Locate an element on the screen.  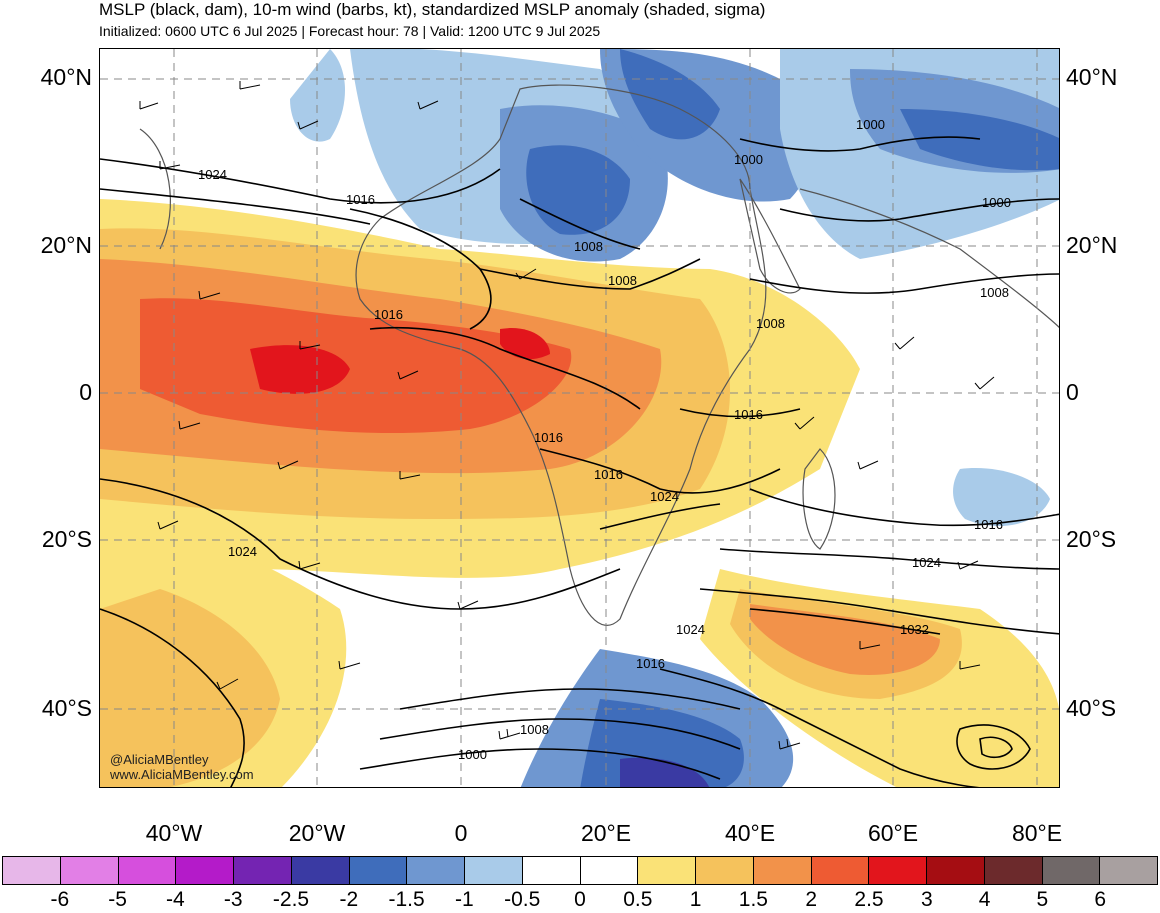
colorbar-tick-label: 6 is located at coordinates (1100, 899).